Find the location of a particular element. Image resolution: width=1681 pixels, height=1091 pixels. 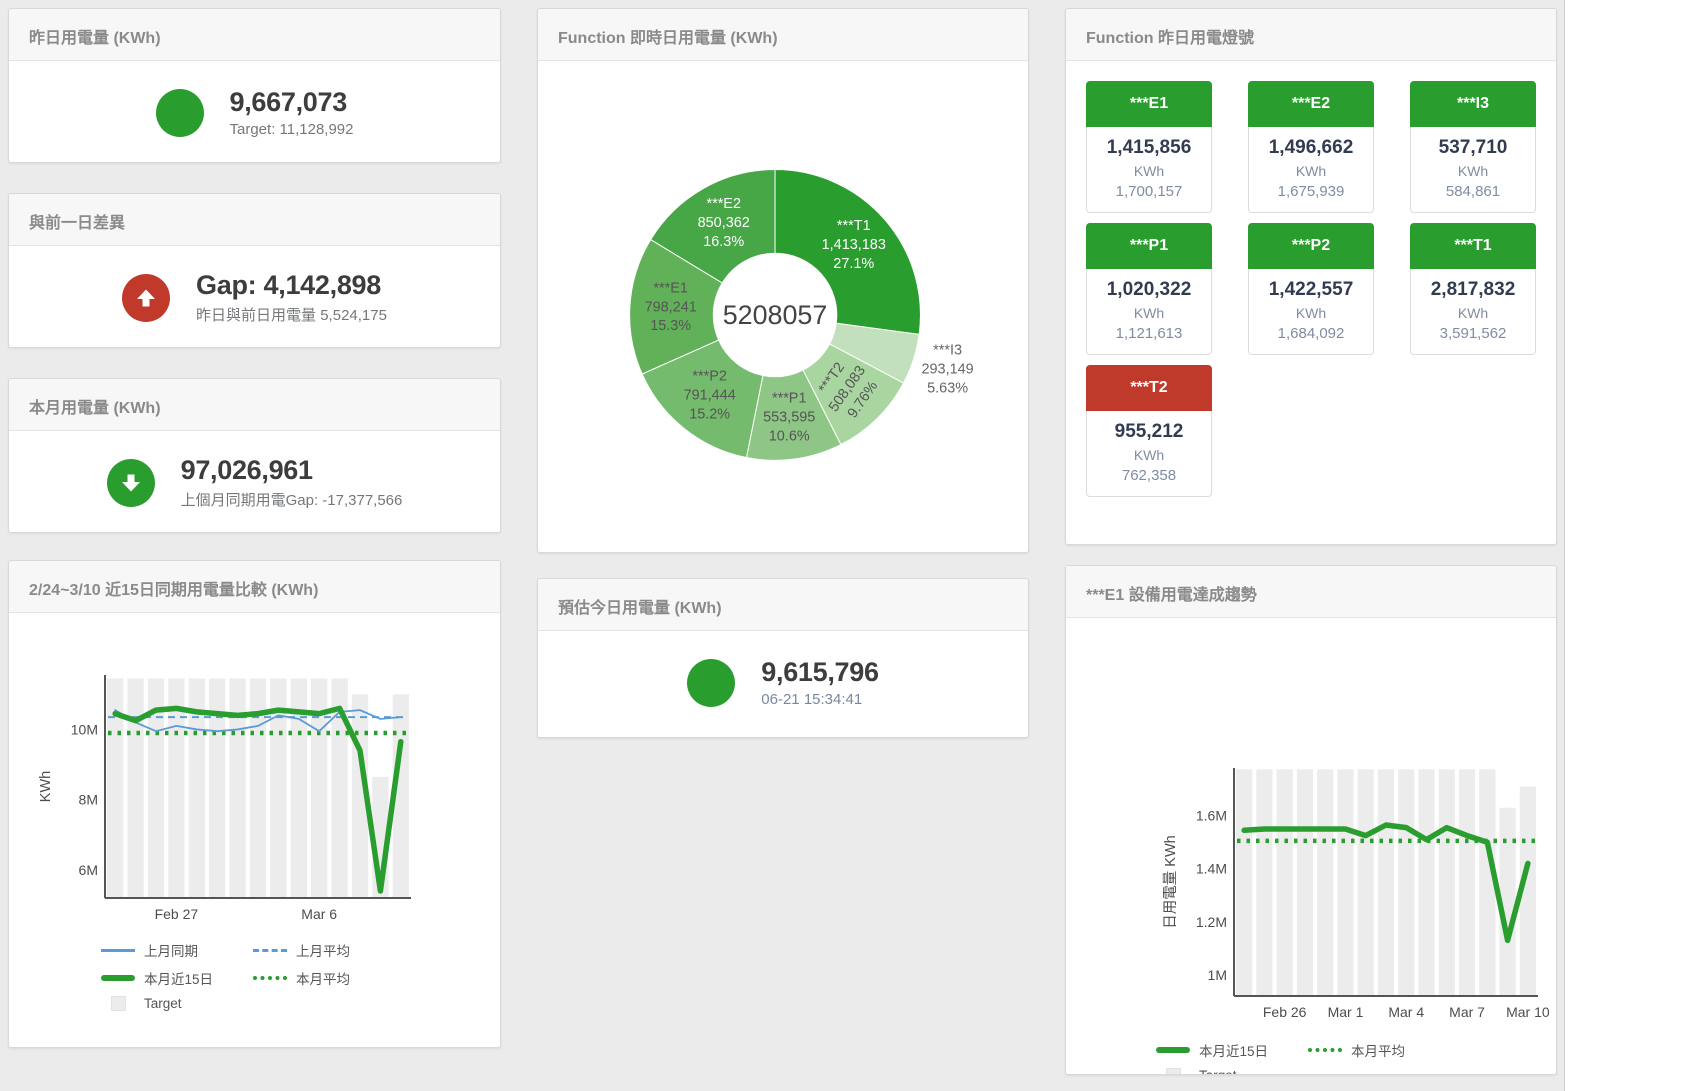

blue-line-icon is located at coordinates (118, 950).